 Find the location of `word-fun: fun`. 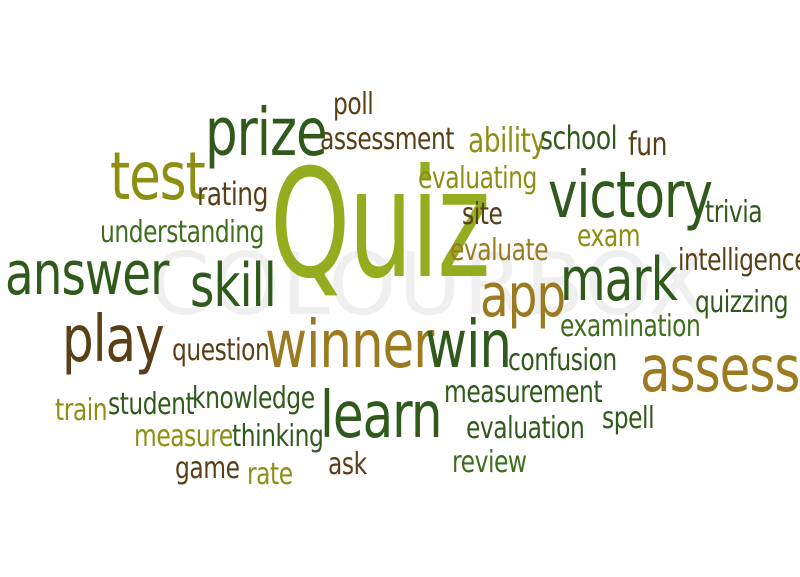

word-fun: fun is located at coordinates (647, 144).